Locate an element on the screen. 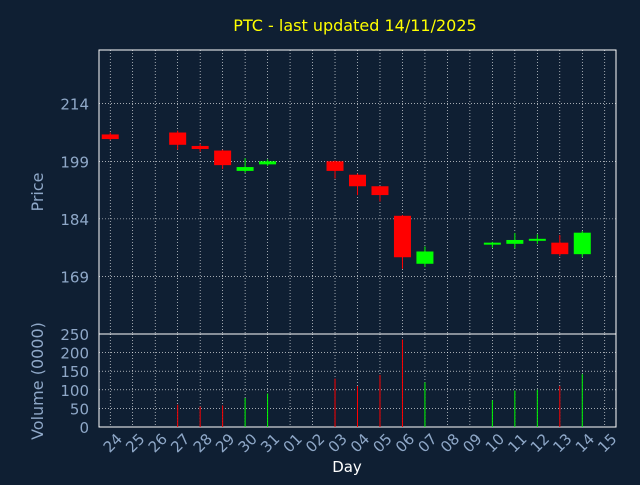 The image size is (640, 485). volume-tick-label: 200 is located at coordinates (74, 354).